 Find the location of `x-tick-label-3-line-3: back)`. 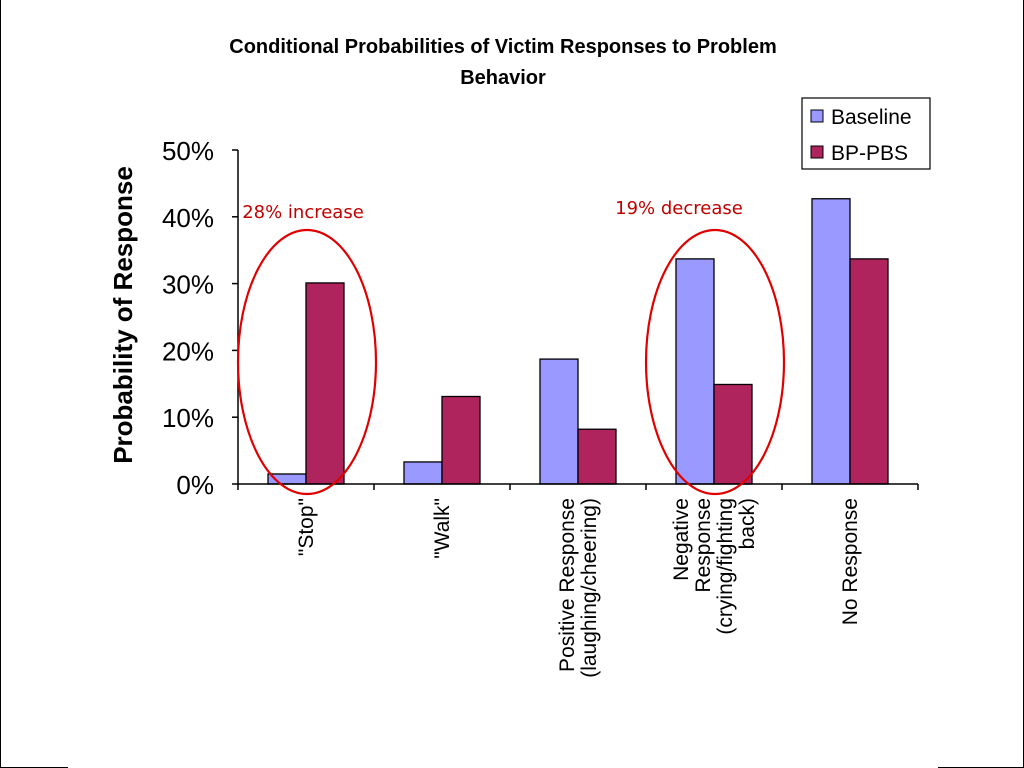

x-tick-label-3-line-3: back) is located at coordinates (747, 523).